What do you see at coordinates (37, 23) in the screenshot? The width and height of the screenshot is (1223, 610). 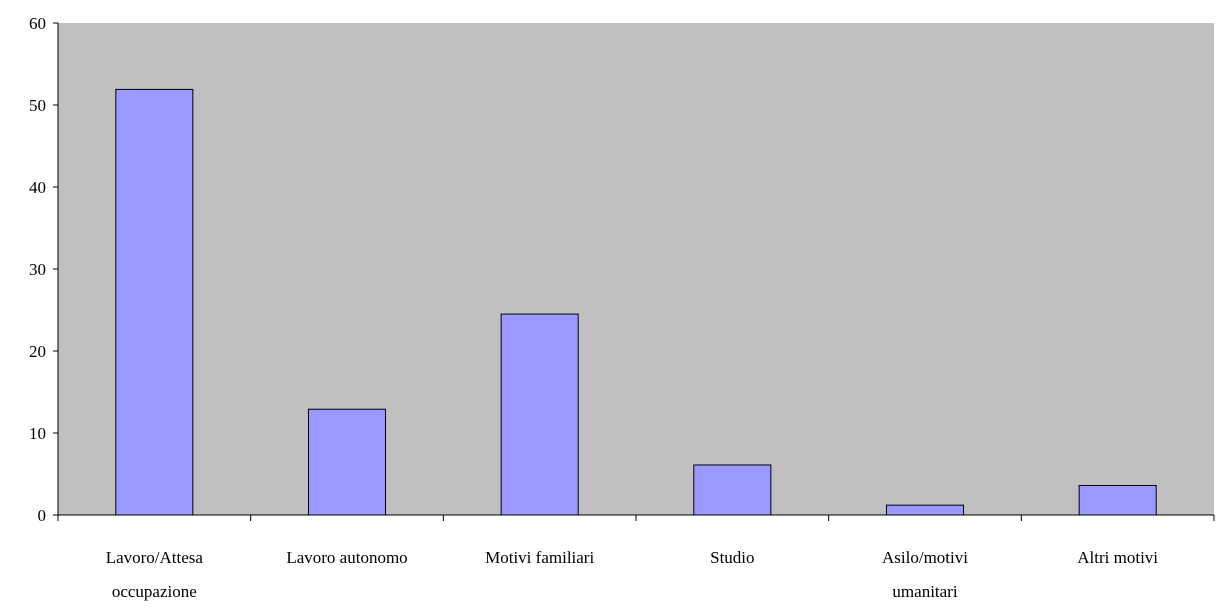 I see `y-tick-label: 60` at bounding box center [37, 23].